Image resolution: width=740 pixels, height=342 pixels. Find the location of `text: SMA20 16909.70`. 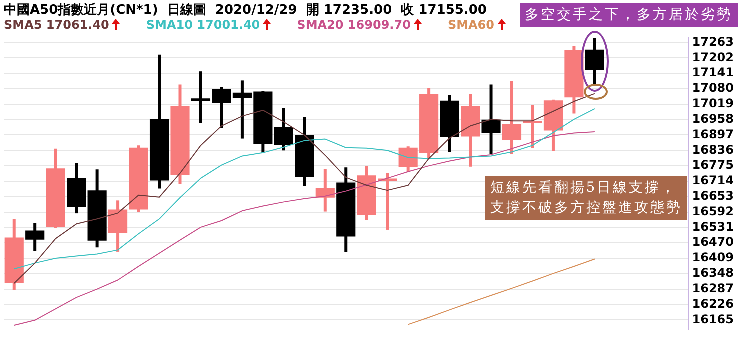

text: SMA20 16909.70 is located at coordinates (354, 25).